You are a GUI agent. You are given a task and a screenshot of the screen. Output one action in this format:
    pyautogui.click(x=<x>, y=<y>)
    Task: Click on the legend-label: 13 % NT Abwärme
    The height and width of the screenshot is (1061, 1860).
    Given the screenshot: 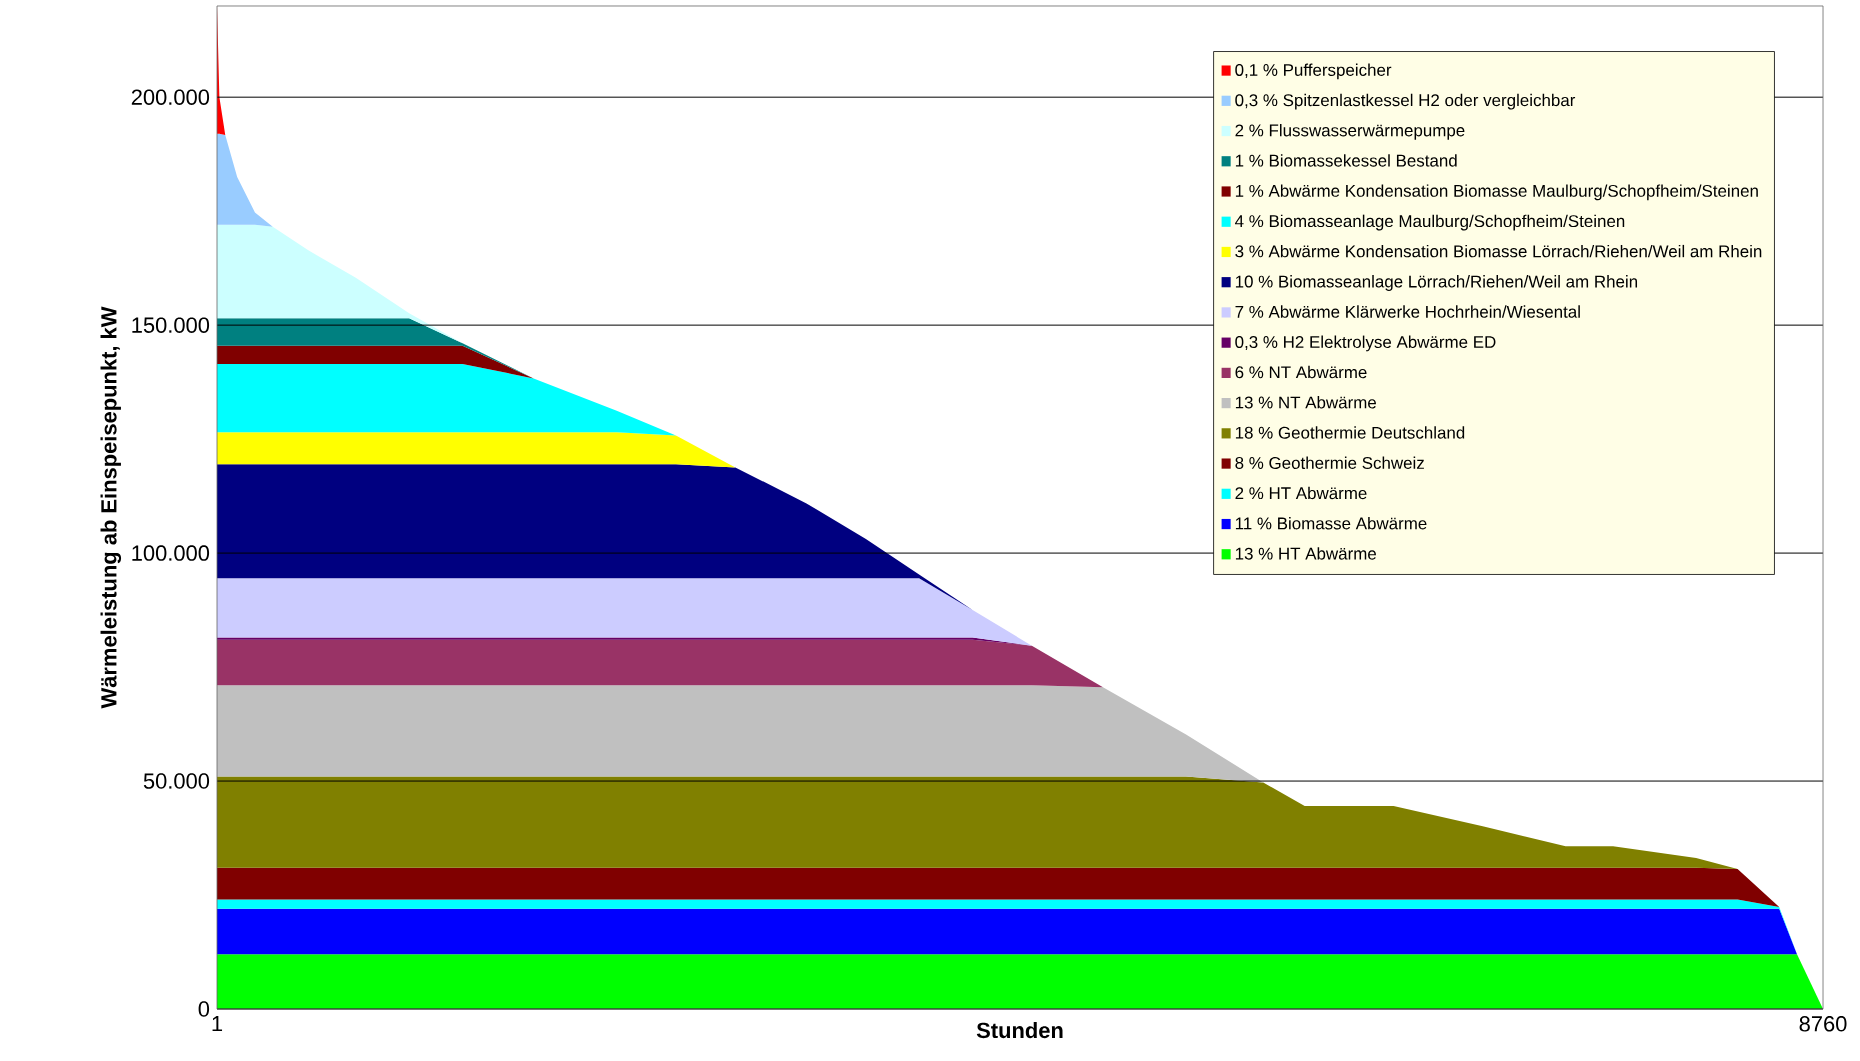 What is the action you would take?
    pyautogui.click(x=1305, y=402)
    